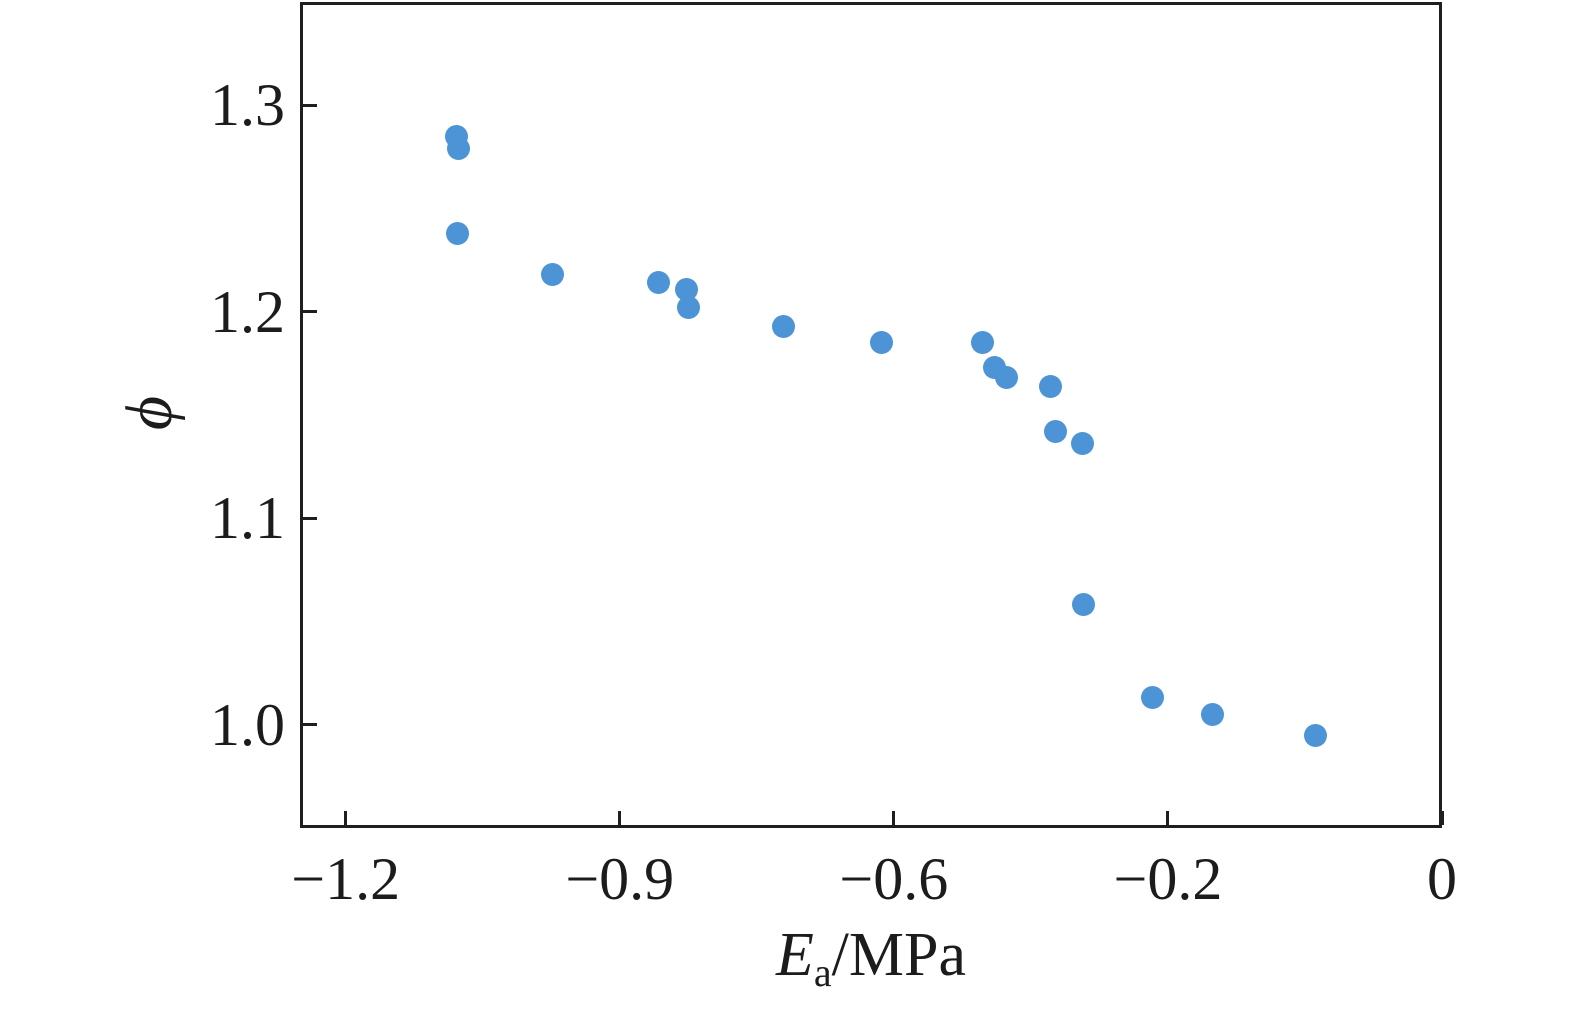  What do you see at coordinates (894, 879) in the screenshot?
I see `x-tick-label: −0.6` at bounding box center [894, 879].